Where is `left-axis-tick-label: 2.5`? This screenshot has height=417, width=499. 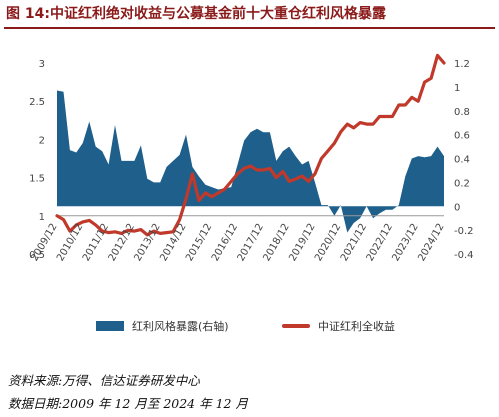 left-axis-tick-label: 2.5 is located at coordinates (37, 102).